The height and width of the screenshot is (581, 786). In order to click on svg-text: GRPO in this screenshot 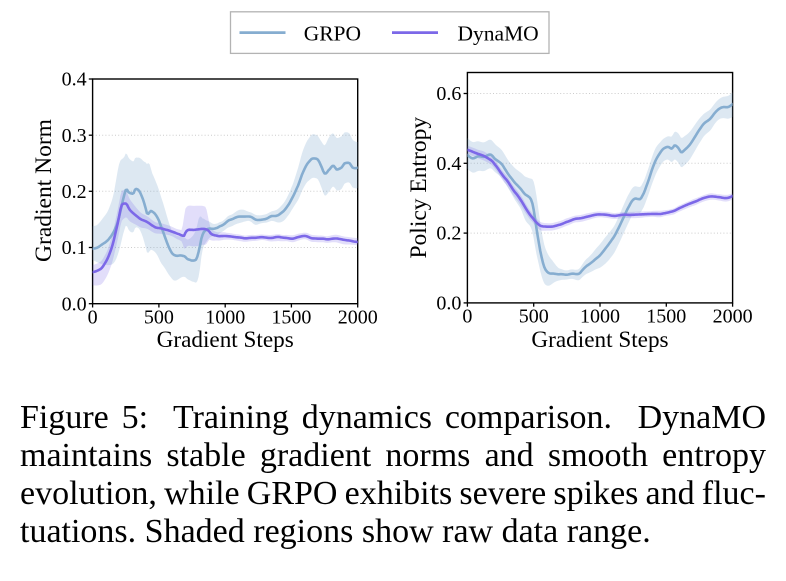, I will do `click(332, 33)`.